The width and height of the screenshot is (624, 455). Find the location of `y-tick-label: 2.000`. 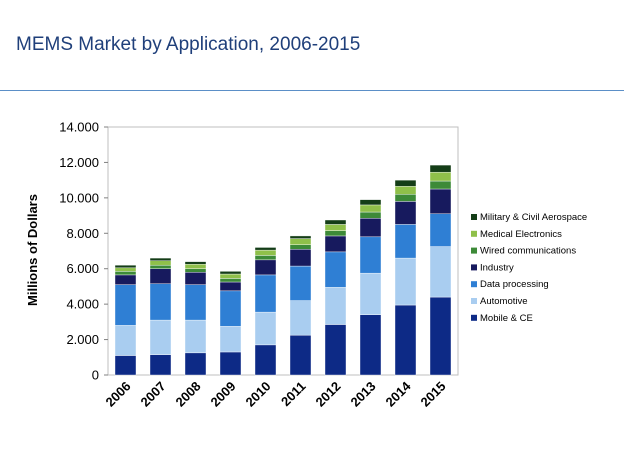

y-tick-label: 2.000 is located at coordinates (82, 339).